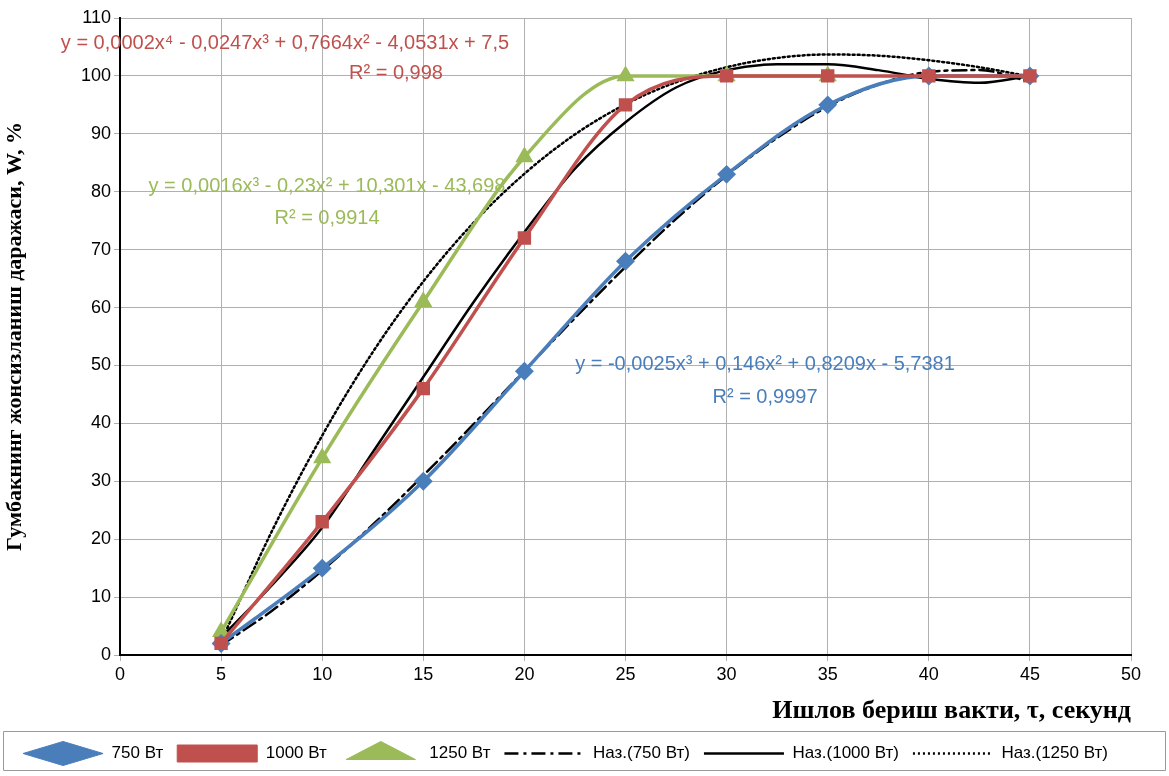 The width and height of the screenshot is (1169, 776). Describe the element at coordinates (322, 673) in the screenshot. I see `x-tick-label: 10` at that location.